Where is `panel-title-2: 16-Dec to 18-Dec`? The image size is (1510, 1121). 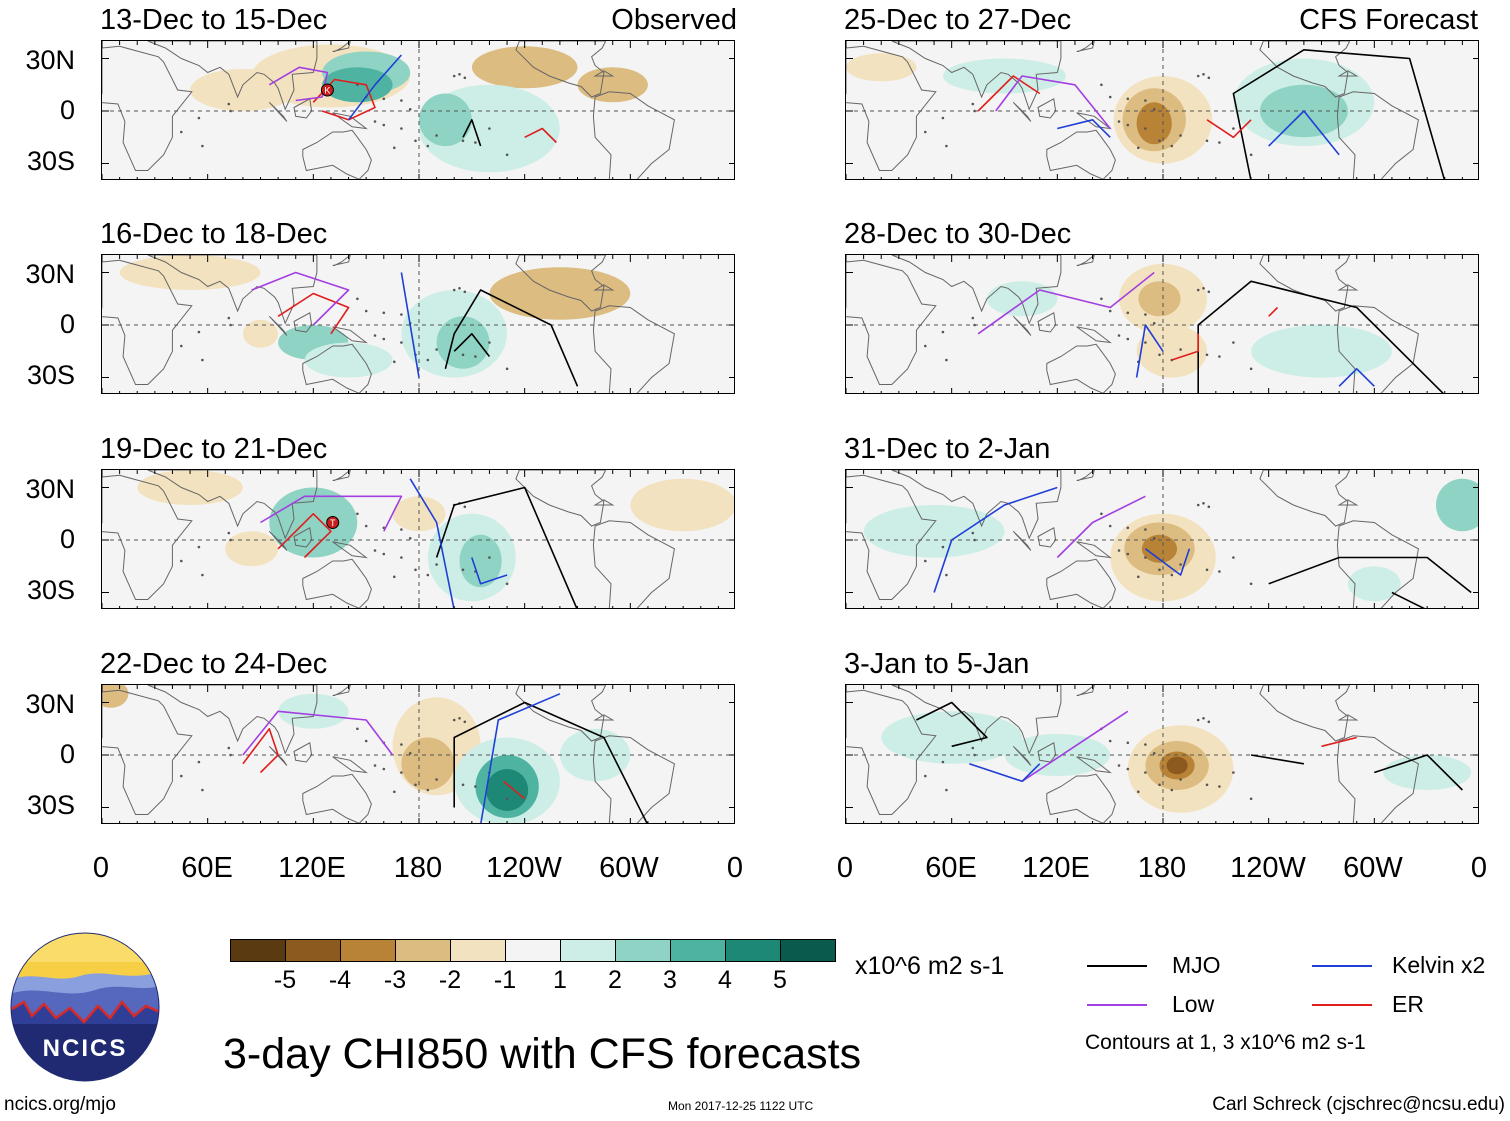
panel-title-2: 16-Dec to 18-Dec is located at coordinates (214, 234).